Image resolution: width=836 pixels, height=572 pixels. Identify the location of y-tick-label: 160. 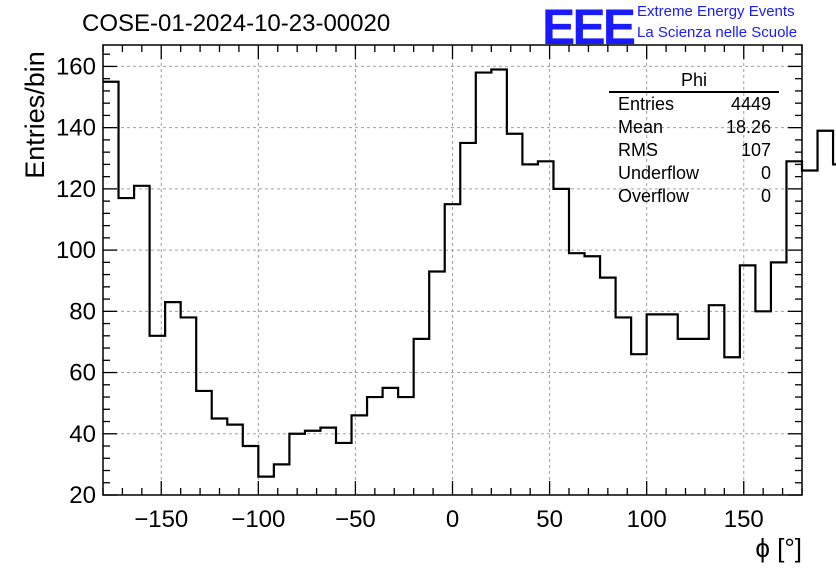
(76, 66).